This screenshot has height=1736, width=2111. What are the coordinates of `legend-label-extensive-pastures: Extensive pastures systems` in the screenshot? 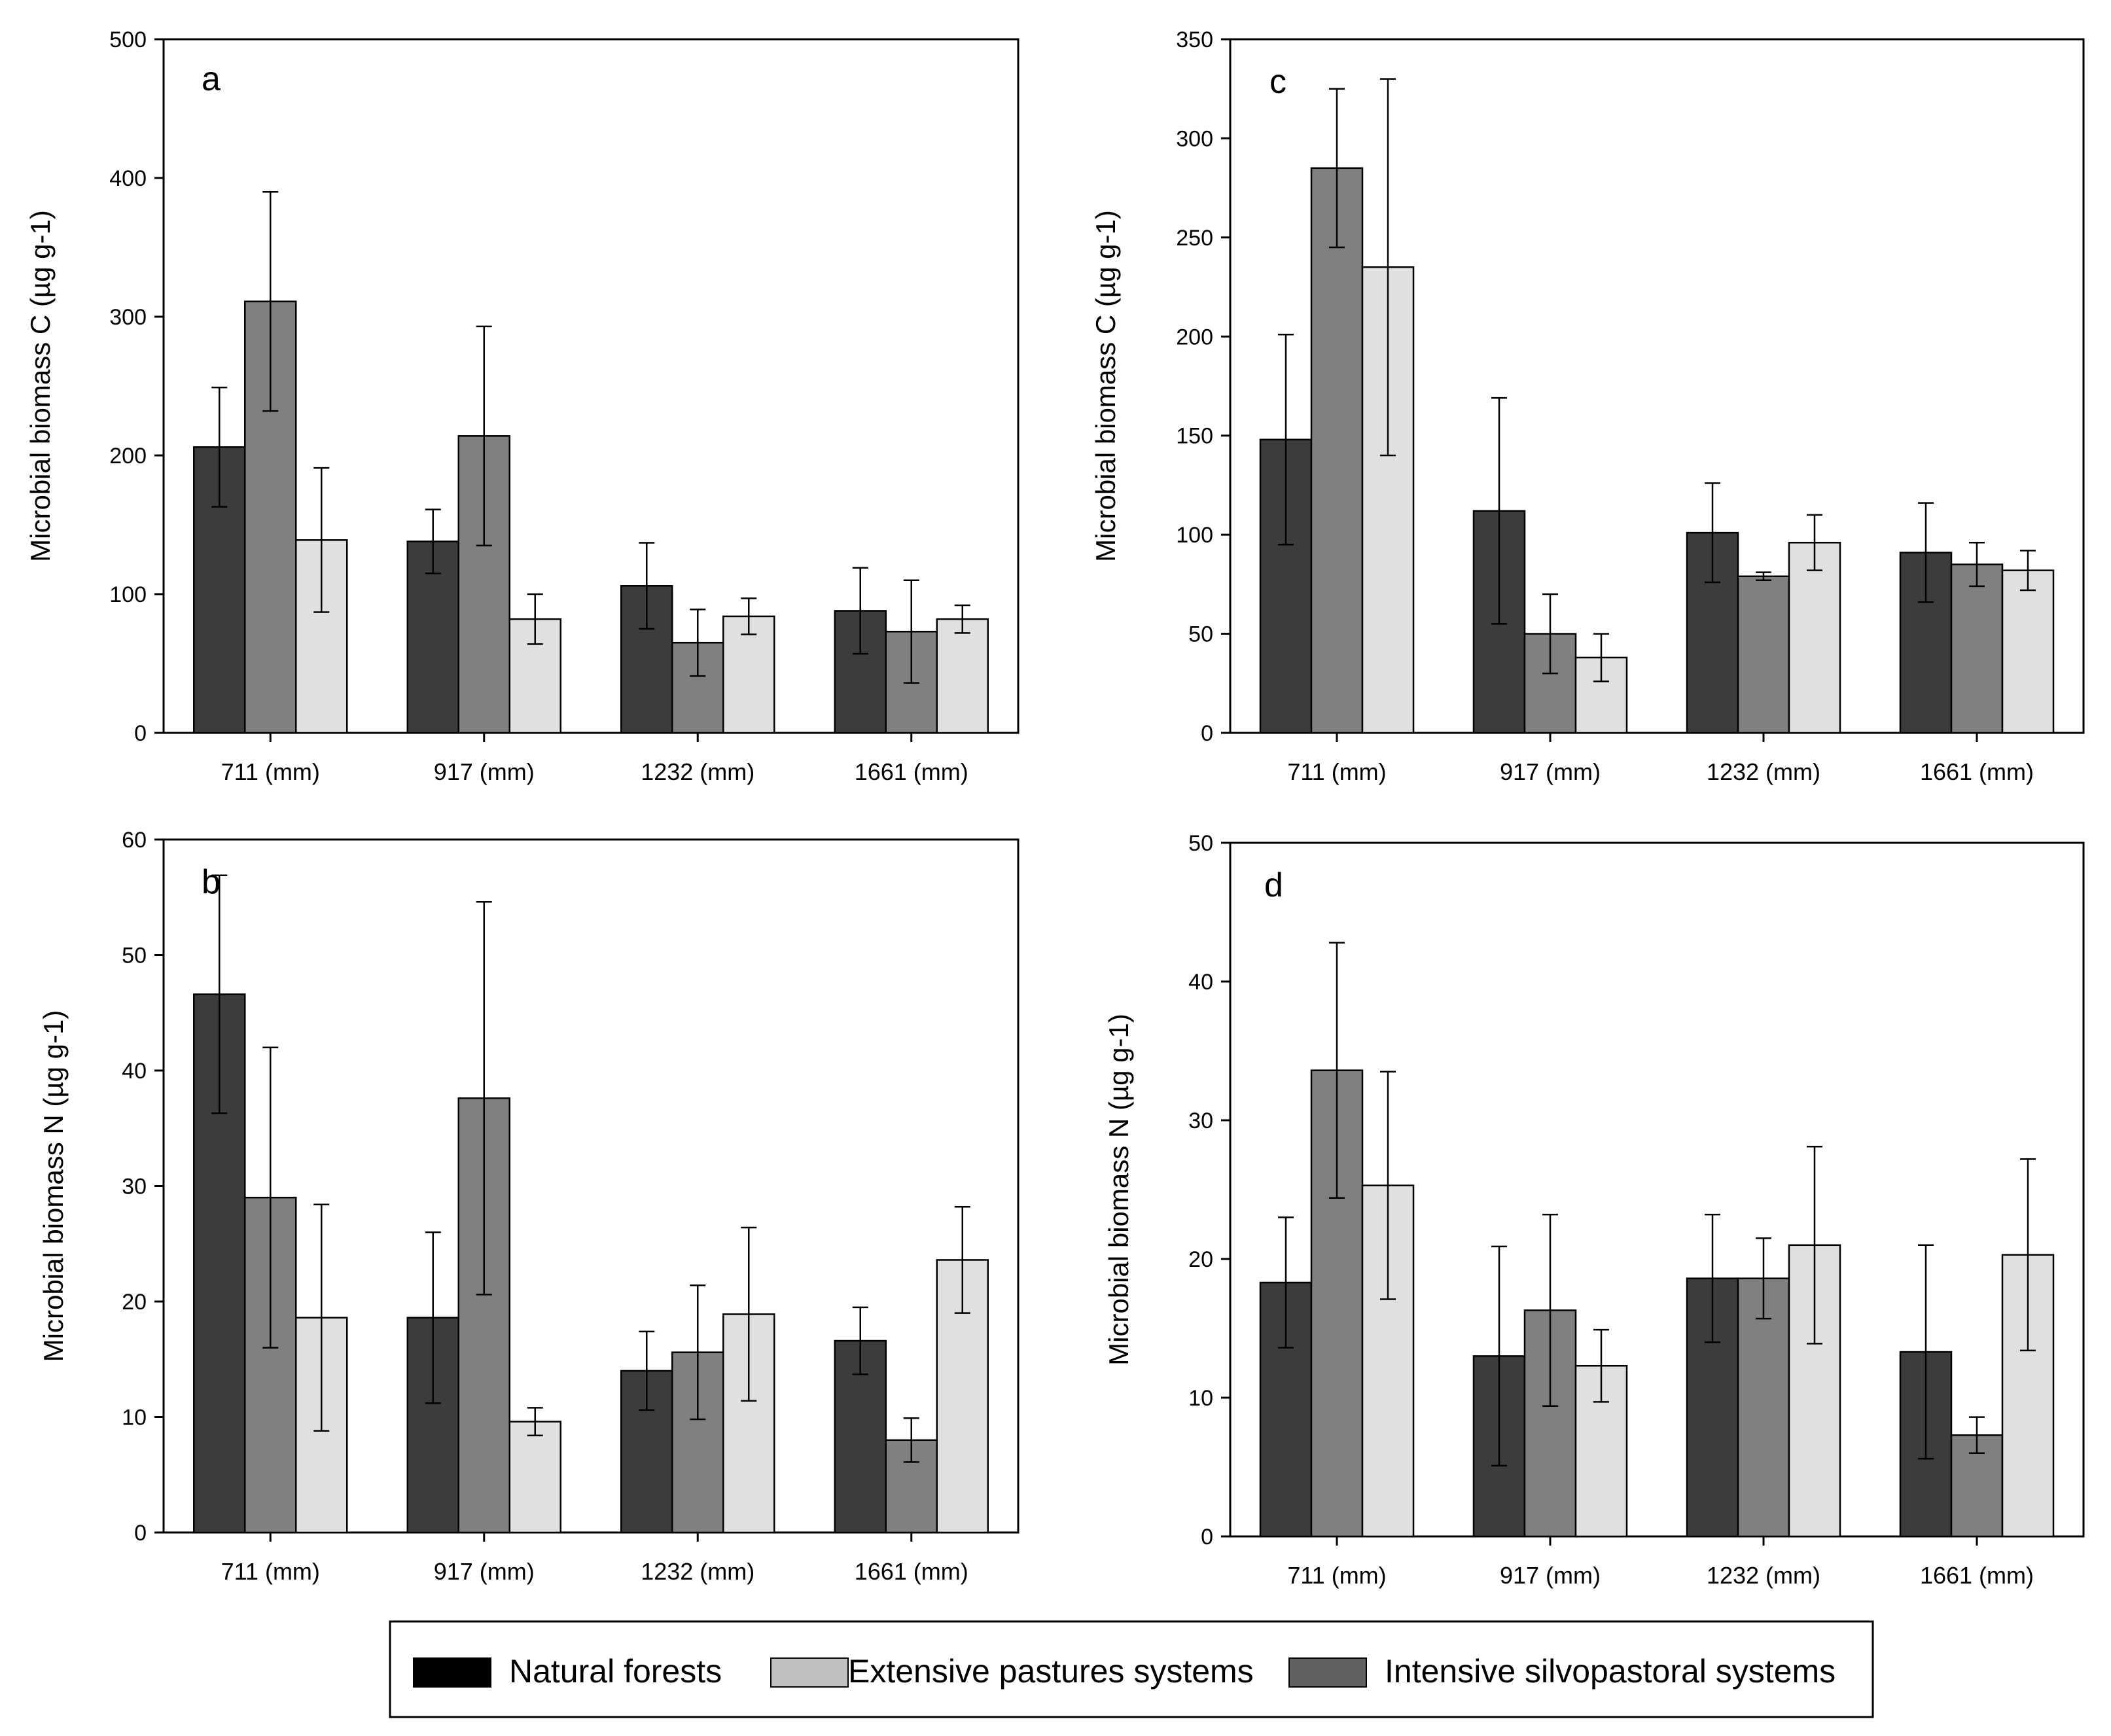 It's located at (1051, 1672).